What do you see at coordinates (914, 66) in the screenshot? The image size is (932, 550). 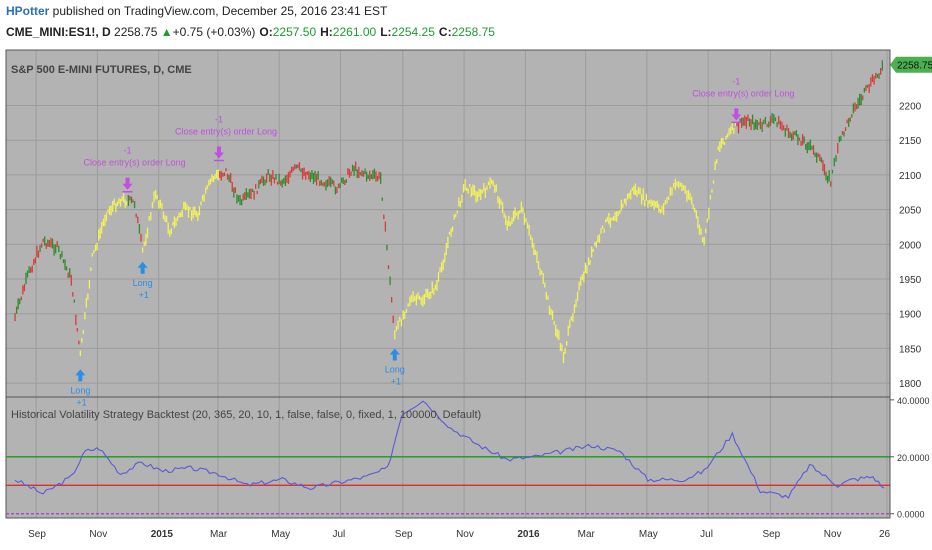 I see `last-price-tag-label: 2258.75` at bounding box center [914, 66].